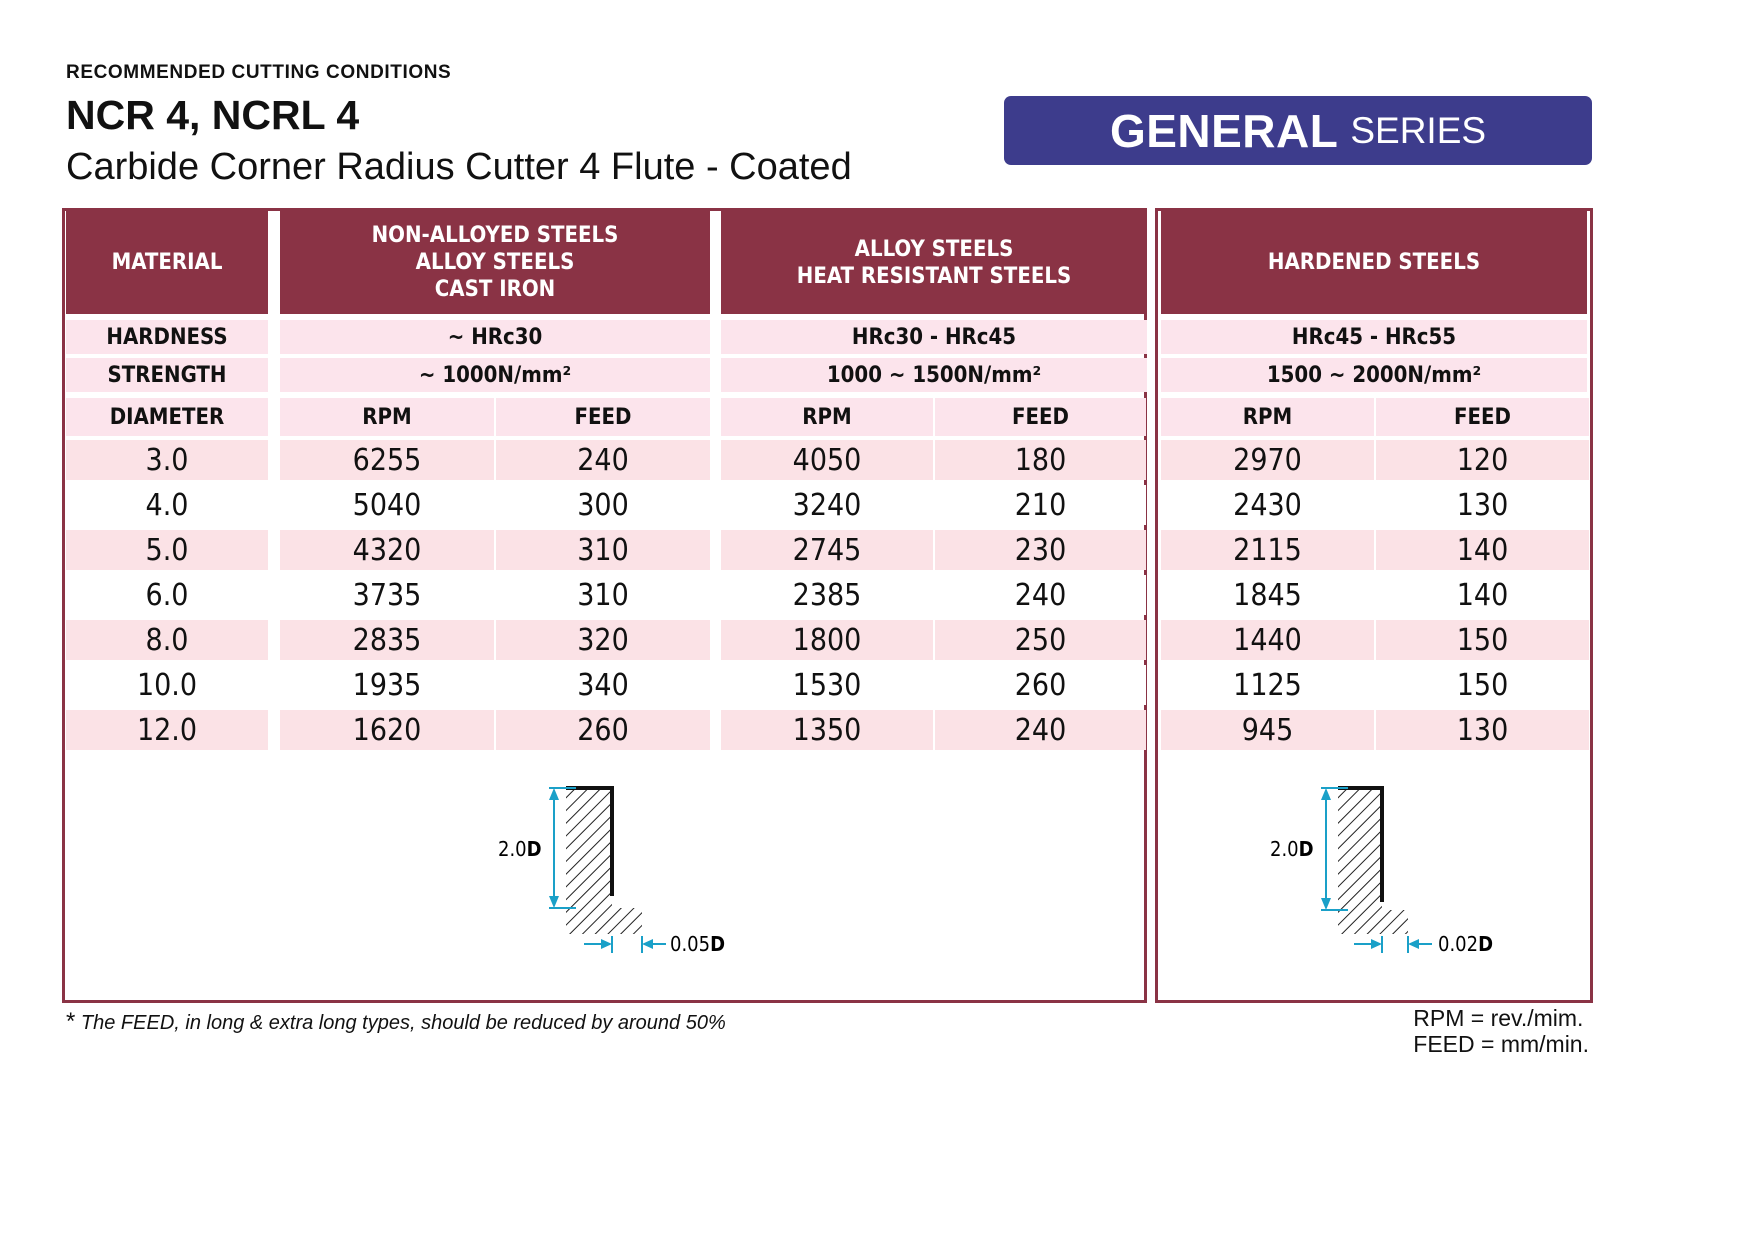 This screenshot has width=1754, height=1240. What do you see at coordinates (1418, 130) in the screenshot?
I see `series-suffix: SERIES` at bounding box center [1418, 130].